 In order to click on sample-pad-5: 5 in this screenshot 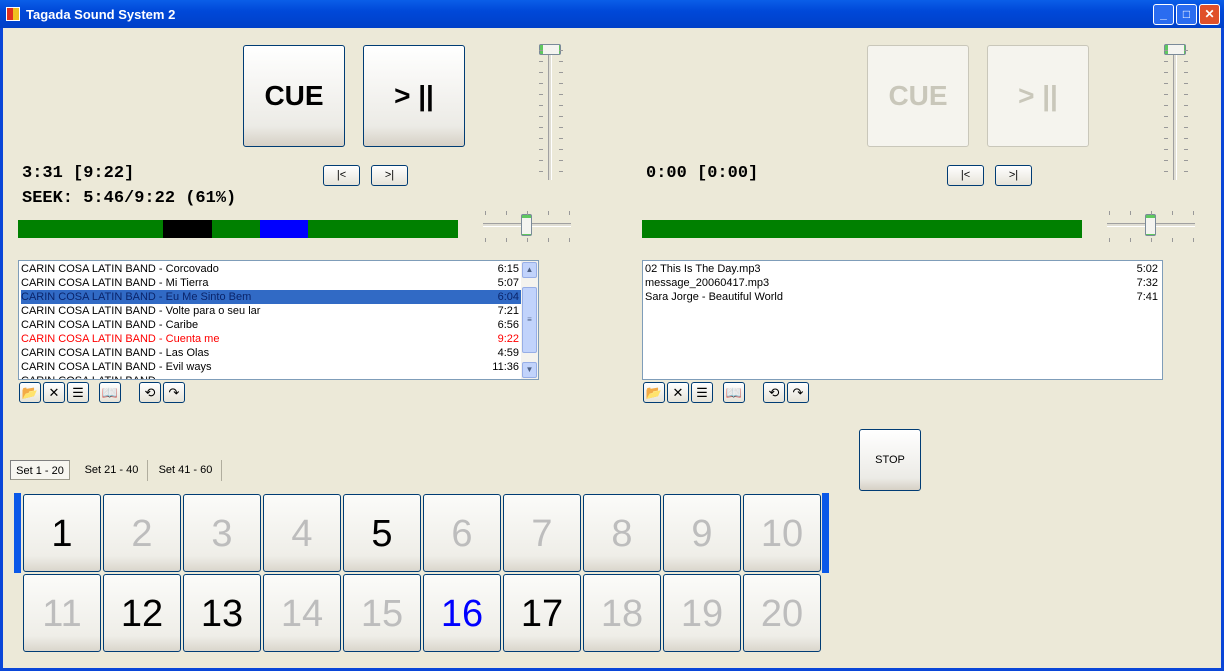, I will do `click(382, 533)`.